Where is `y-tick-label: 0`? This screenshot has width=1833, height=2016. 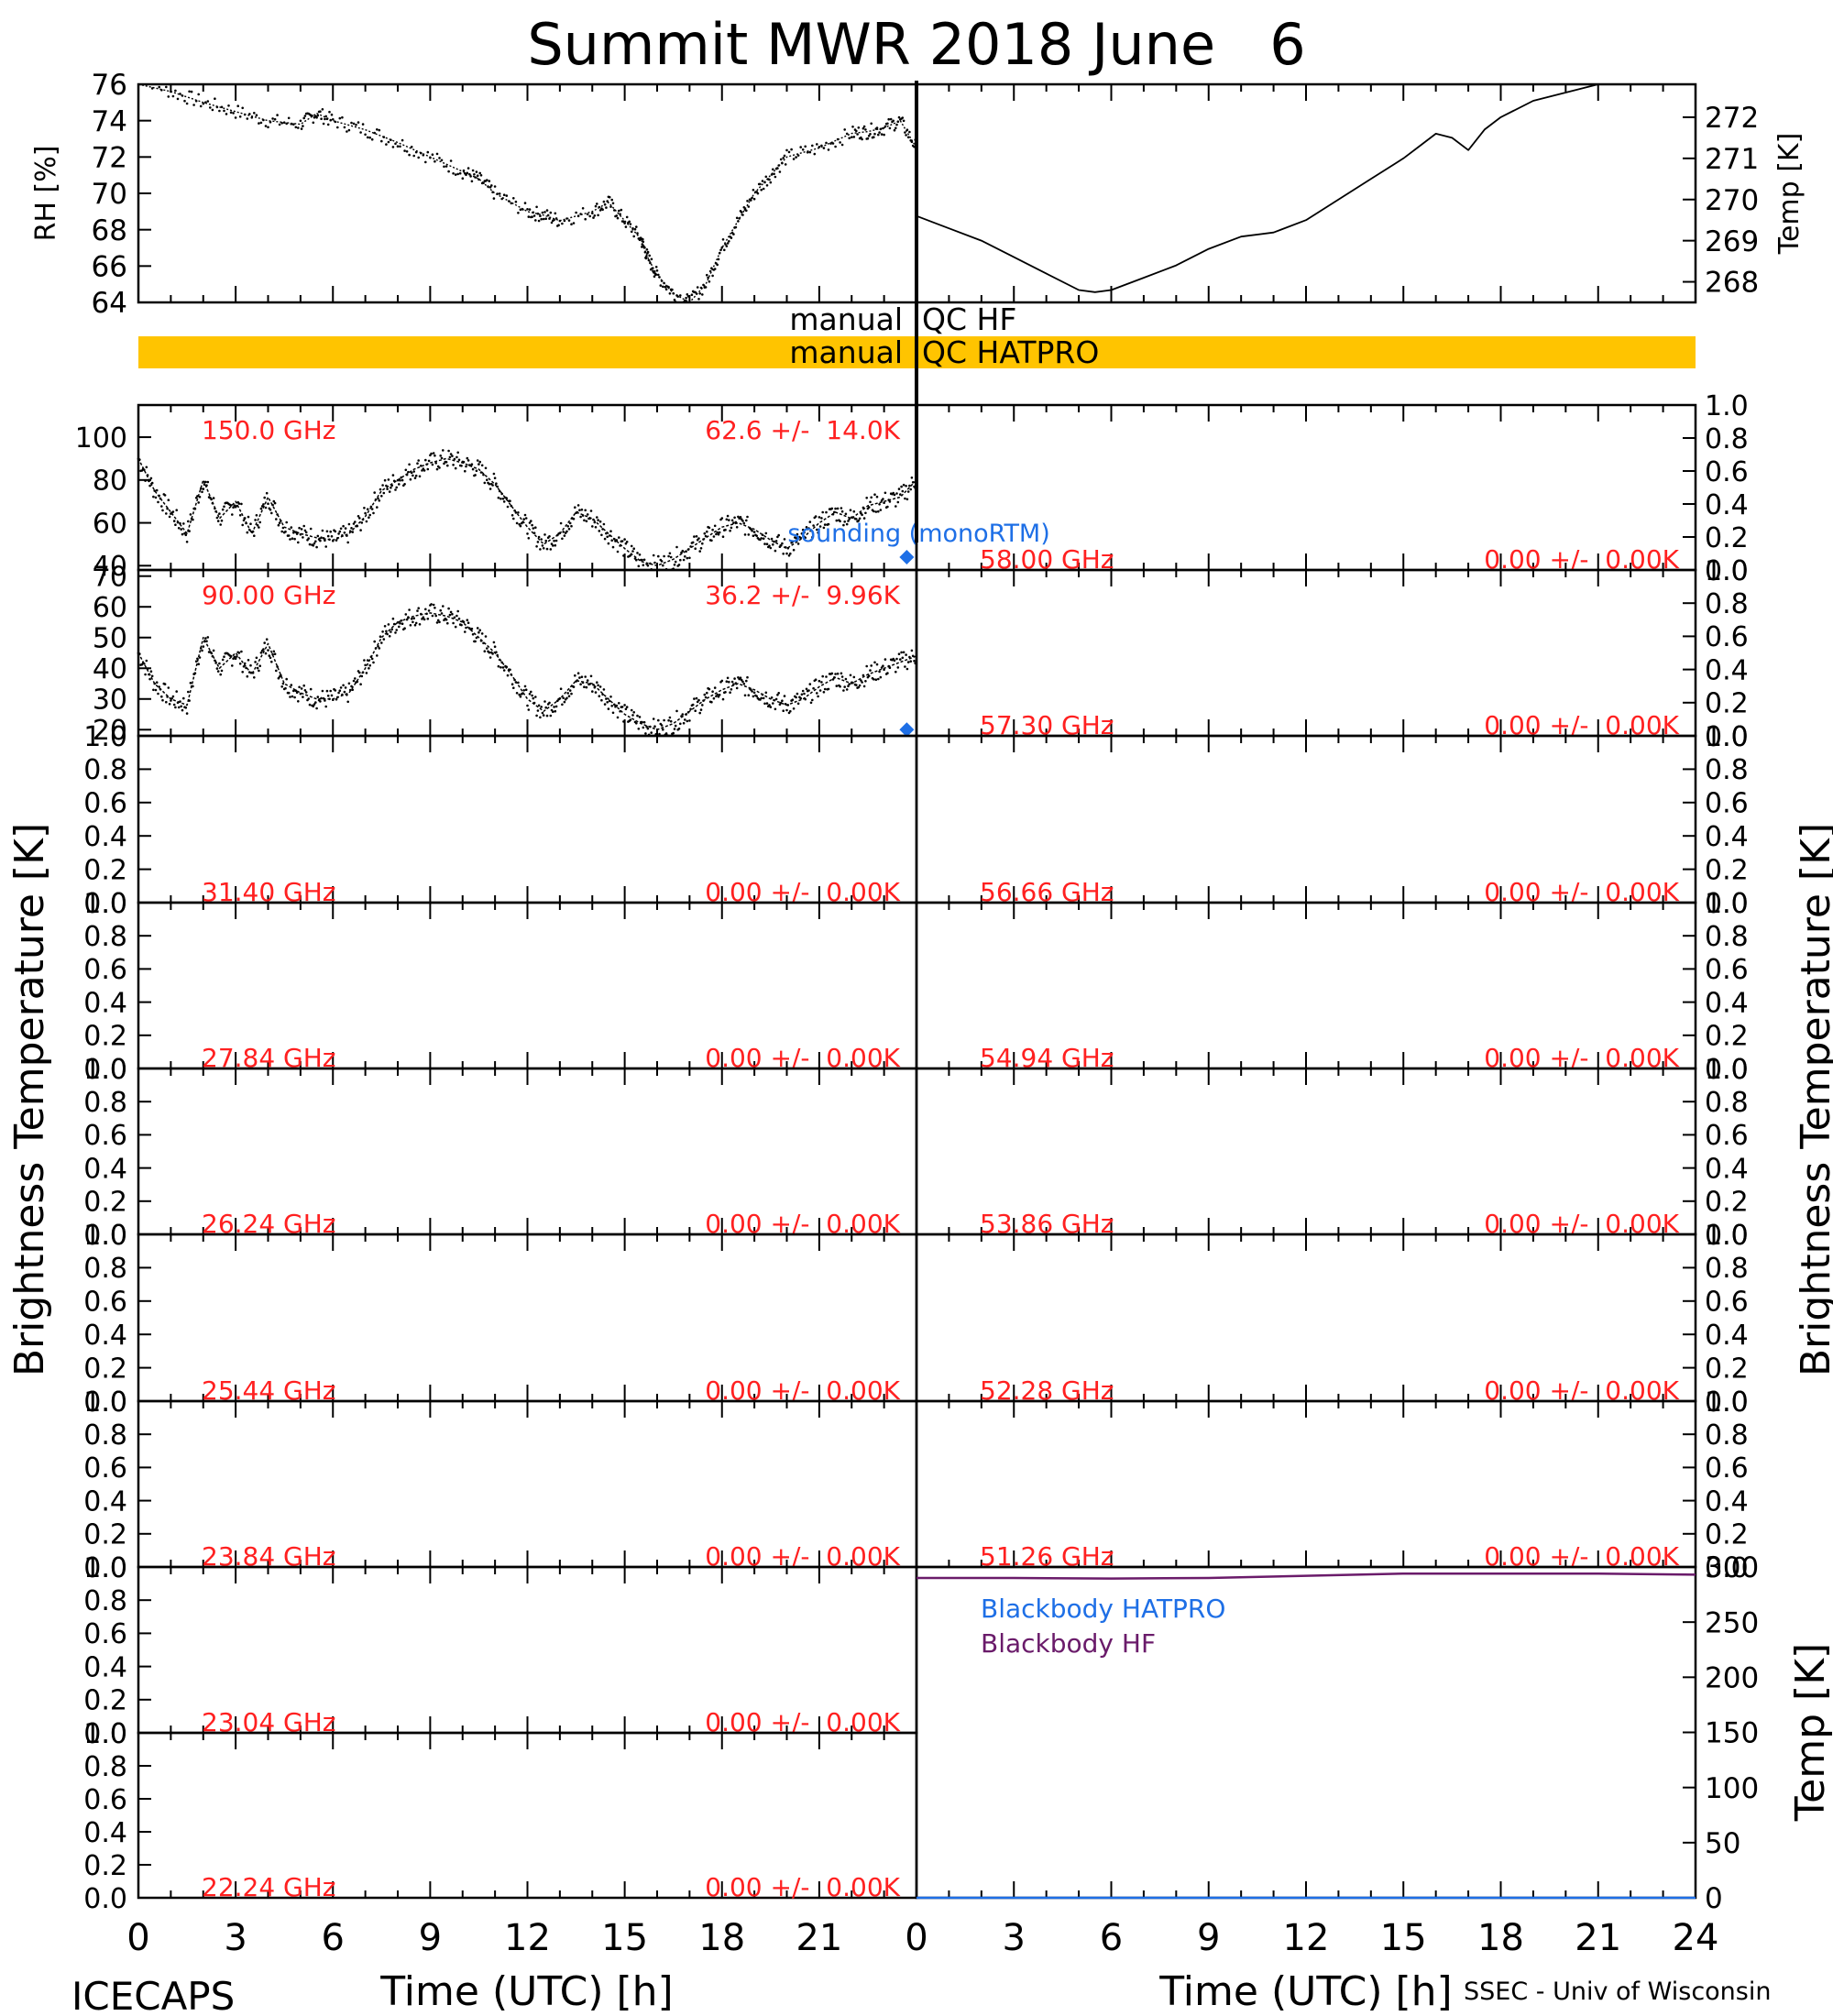
y-tick-label: 0 is located at coordinates (1714, 1898).